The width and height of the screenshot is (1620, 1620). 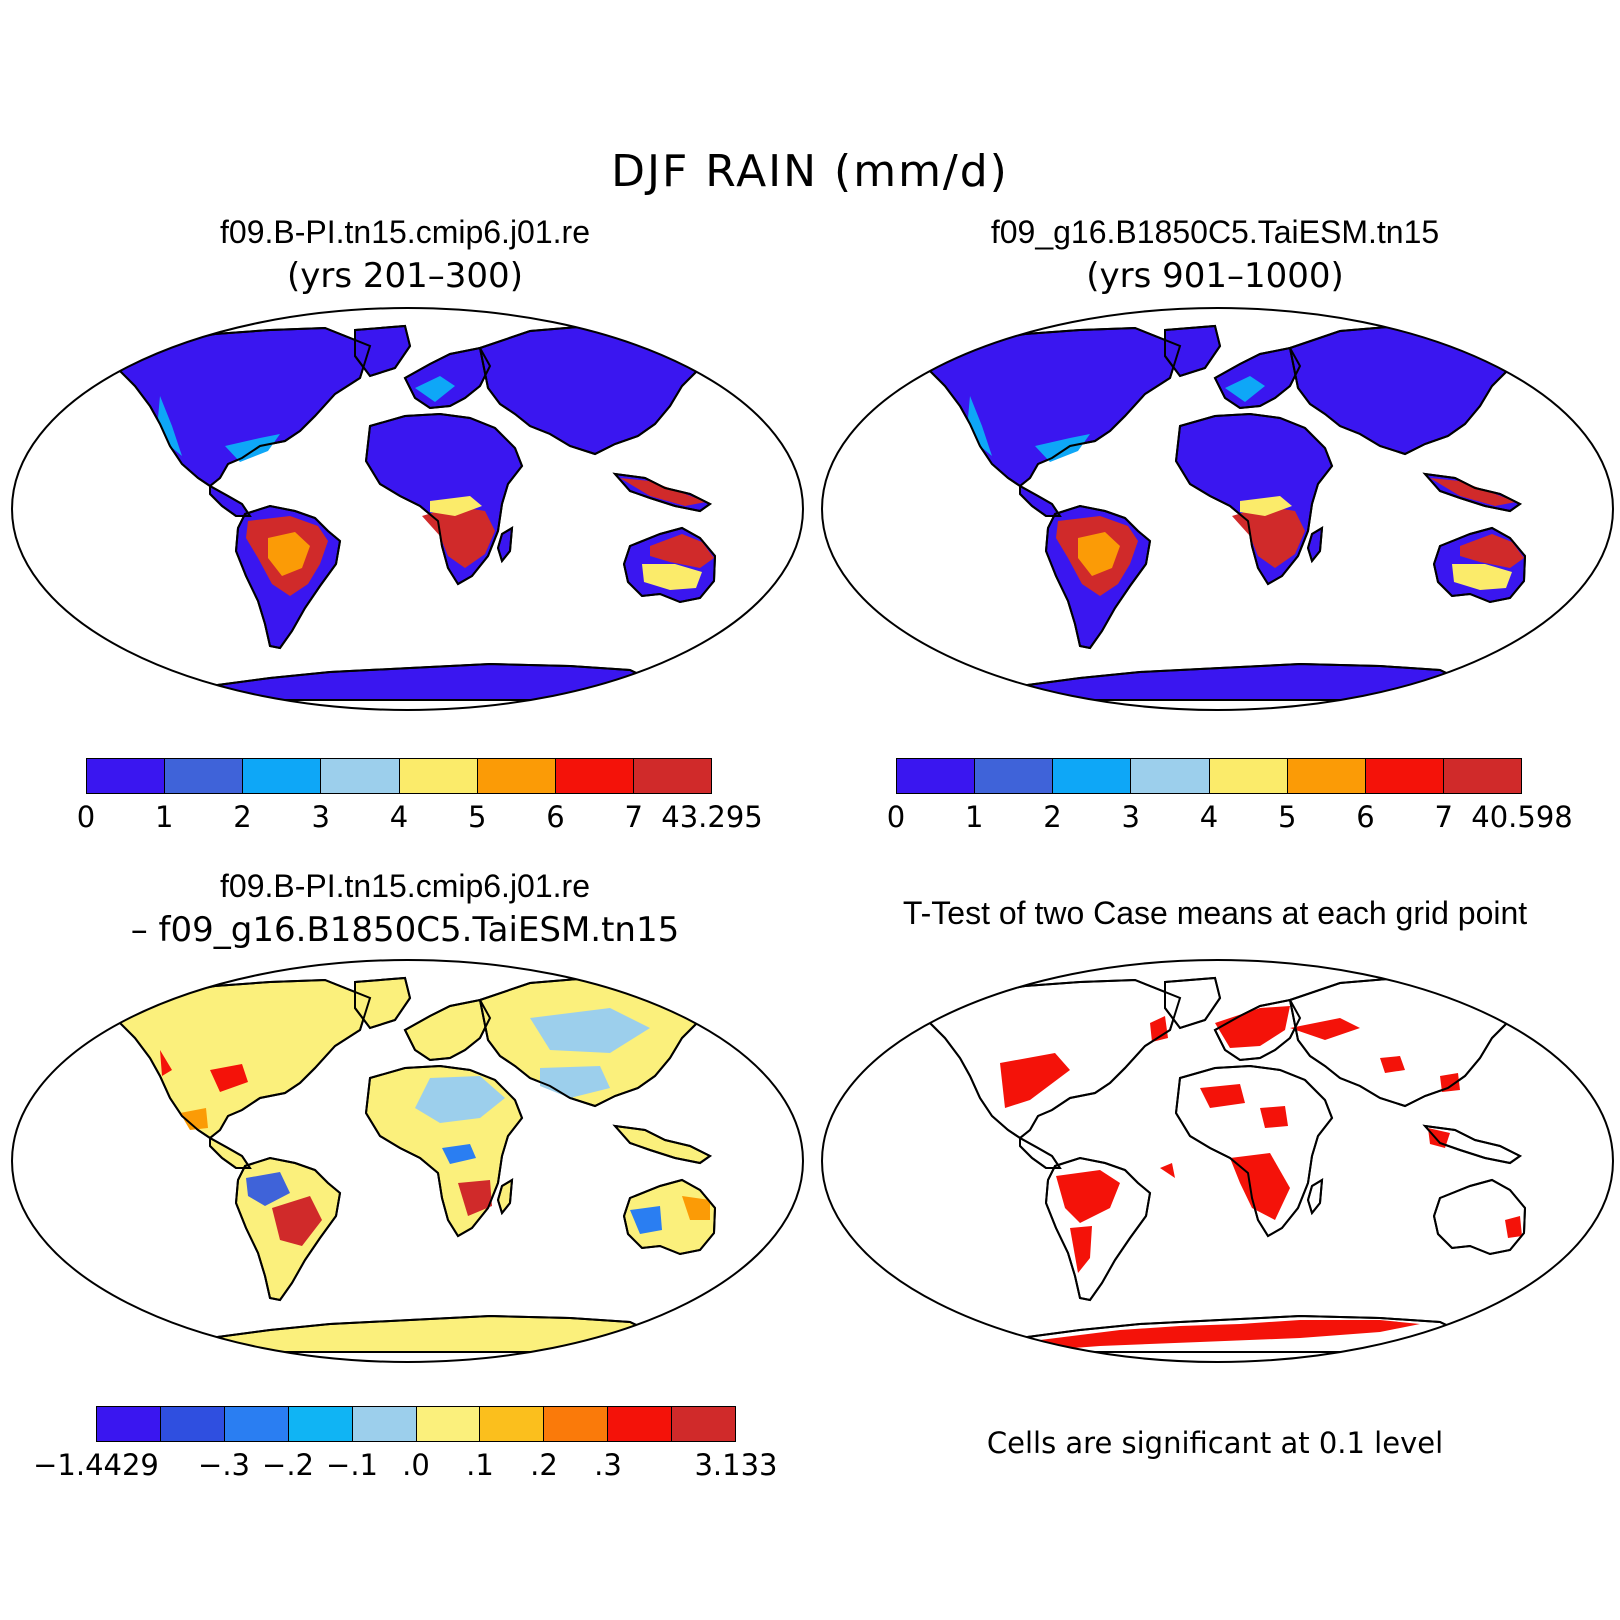 What do you see at coordinates (1052, 817) in the screenshot?
I see `colorbar-2-tick-label: 2` at bounding box center [1052, 817].